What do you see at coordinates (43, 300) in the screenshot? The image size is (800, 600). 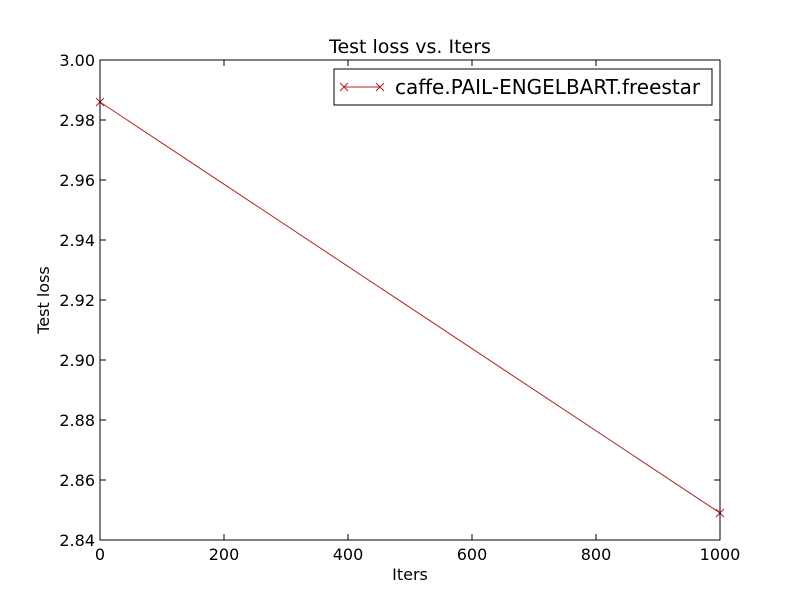 I see `y-axis-label: Test loss` at bounding box center [43, 300].